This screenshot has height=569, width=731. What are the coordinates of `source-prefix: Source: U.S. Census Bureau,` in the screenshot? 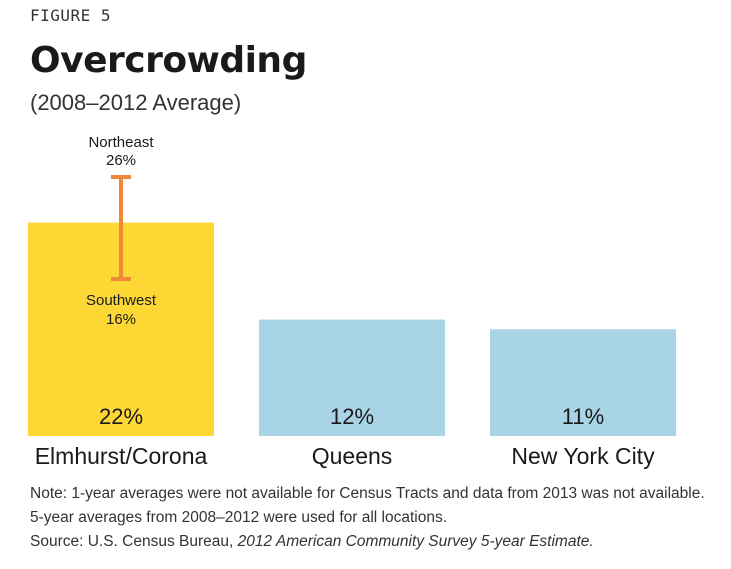 It's located at (134, 541).